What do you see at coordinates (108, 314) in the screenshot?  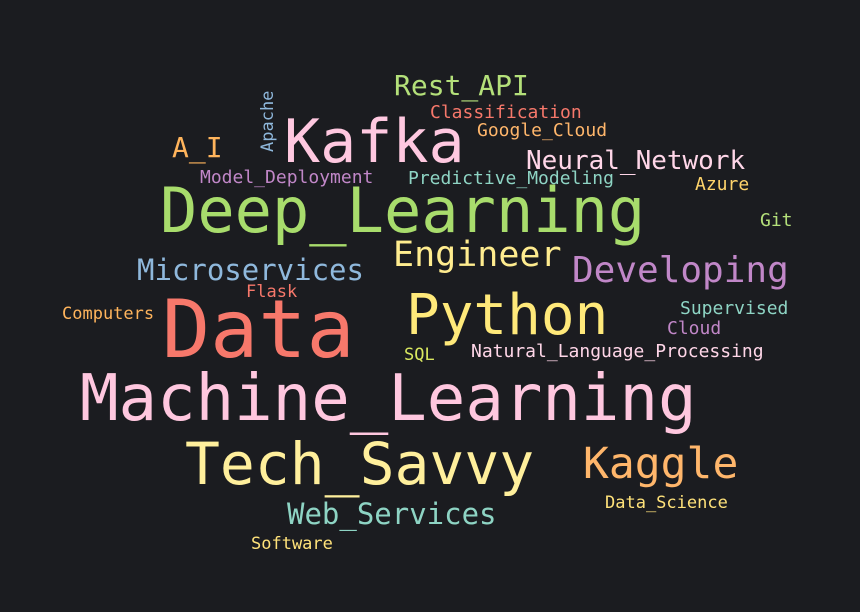 I see `word-computers: Computers` at bounding box center [108, 314].